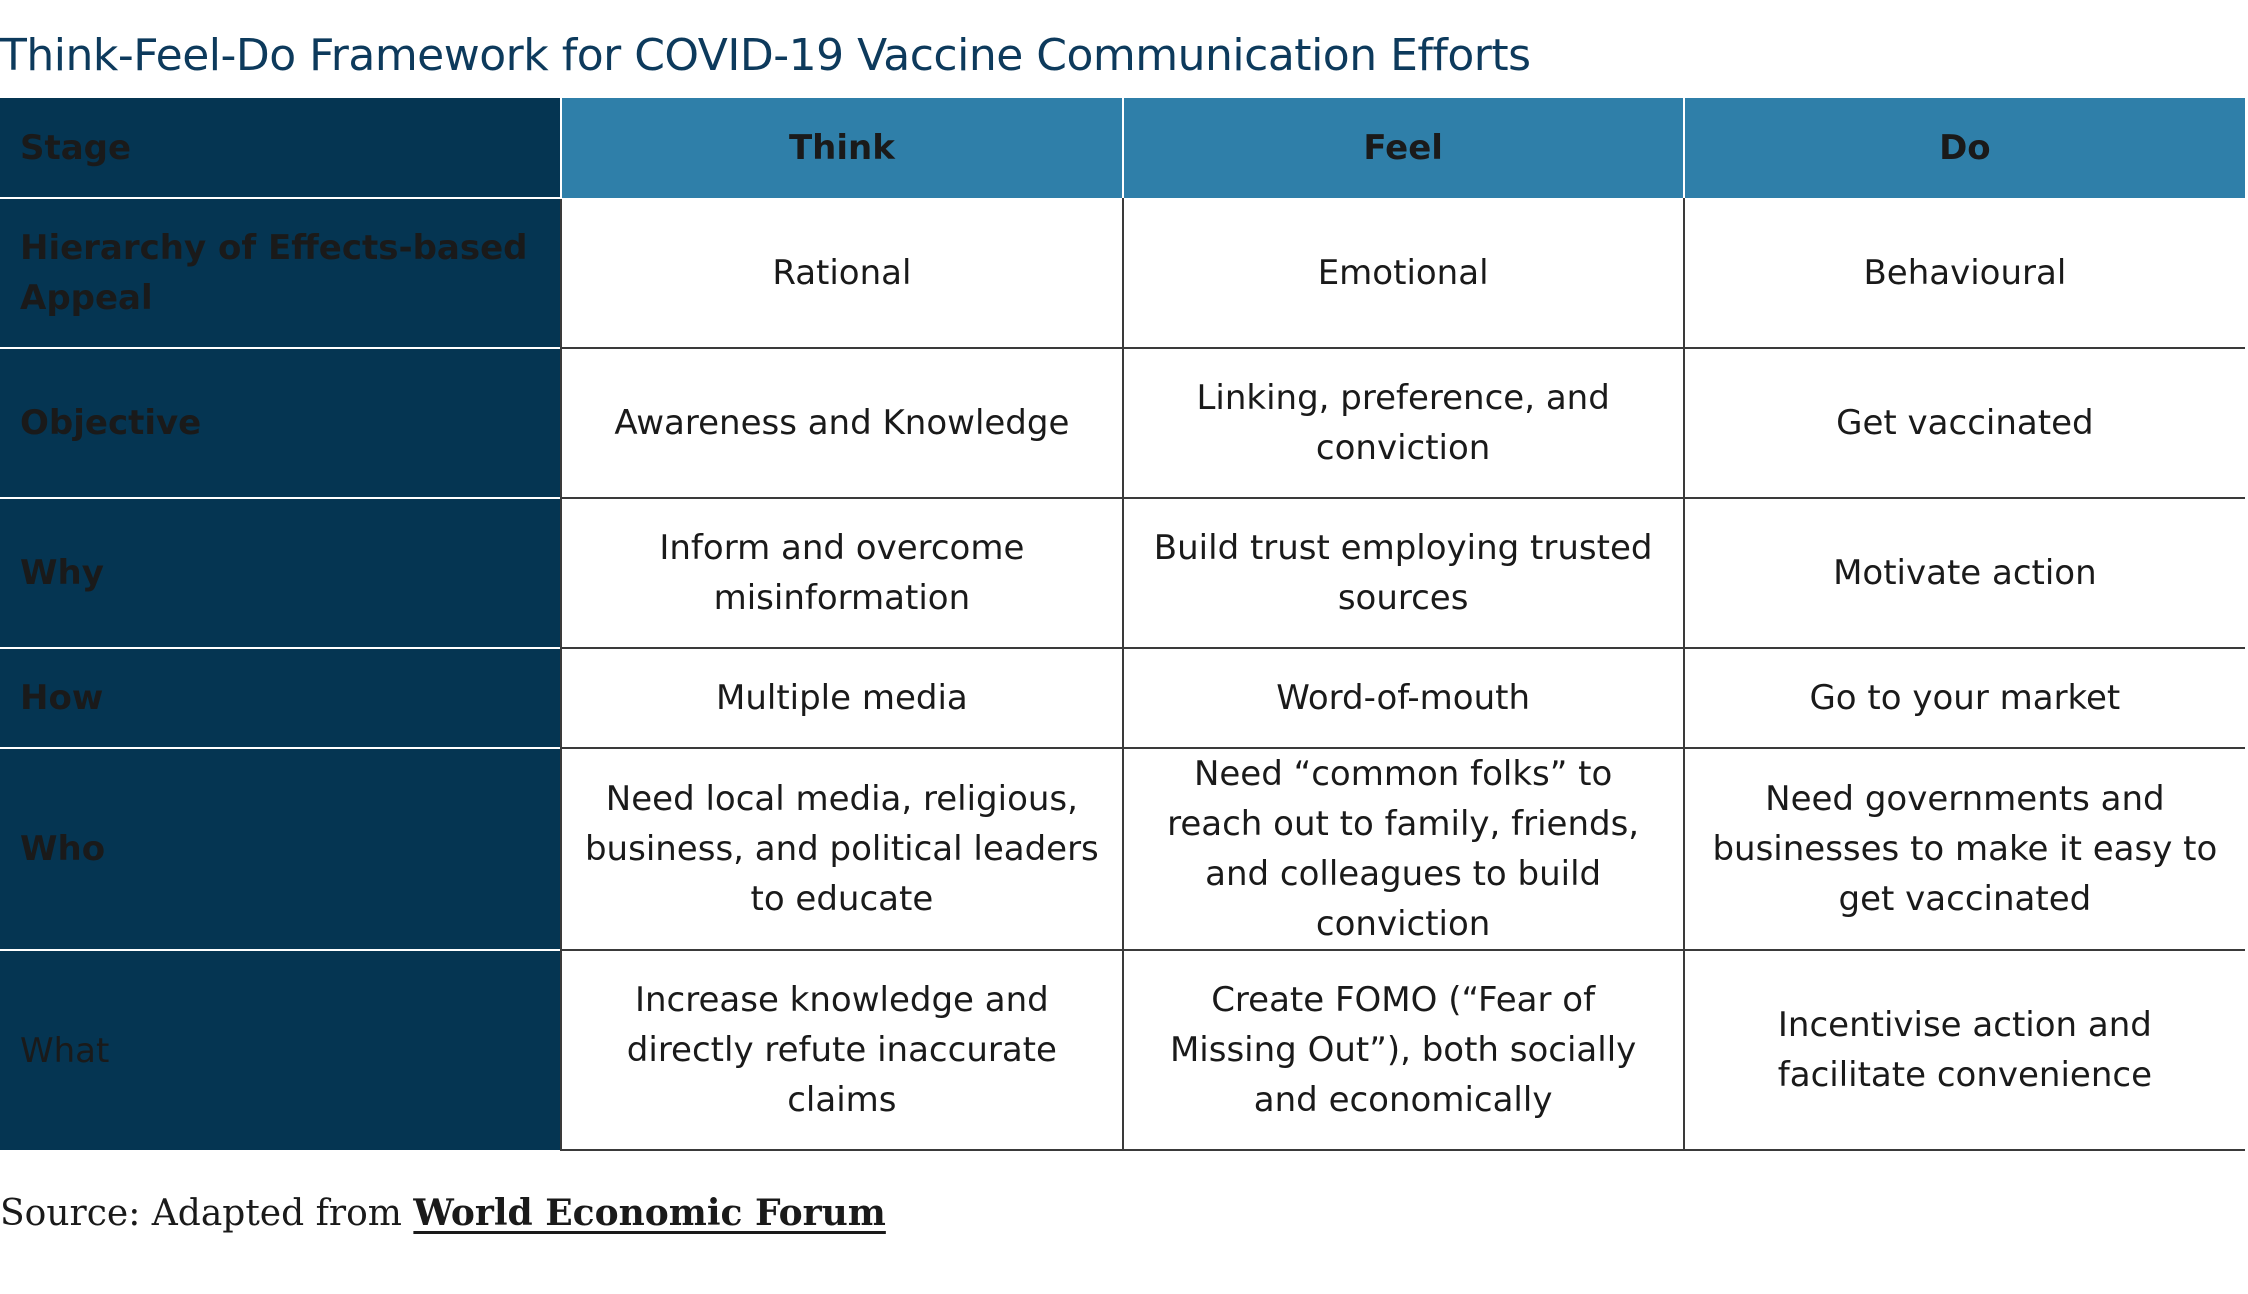  What do you see at coordinates (1963, 273) in the screenshot?
I see `cell-do: Behavioural` at bounding box center [1963, 273].